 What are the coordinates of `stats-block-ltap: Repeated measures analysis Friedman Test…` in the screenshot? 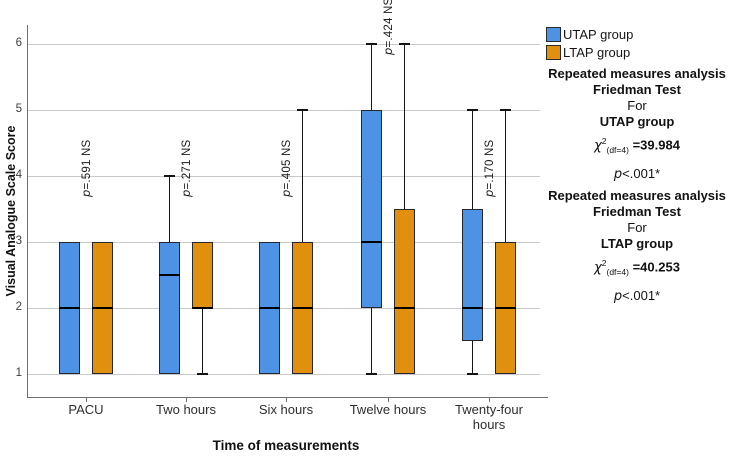 It's located at (637, 246).